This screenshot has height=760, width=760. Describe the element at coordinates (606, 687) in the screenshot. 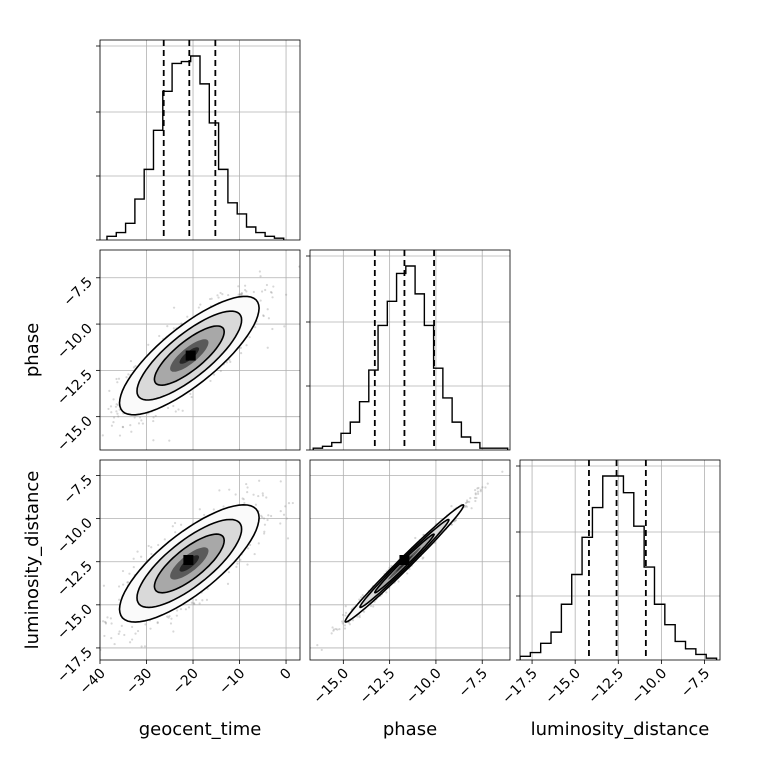

I see `x-tick-label: −12.5` at that location.